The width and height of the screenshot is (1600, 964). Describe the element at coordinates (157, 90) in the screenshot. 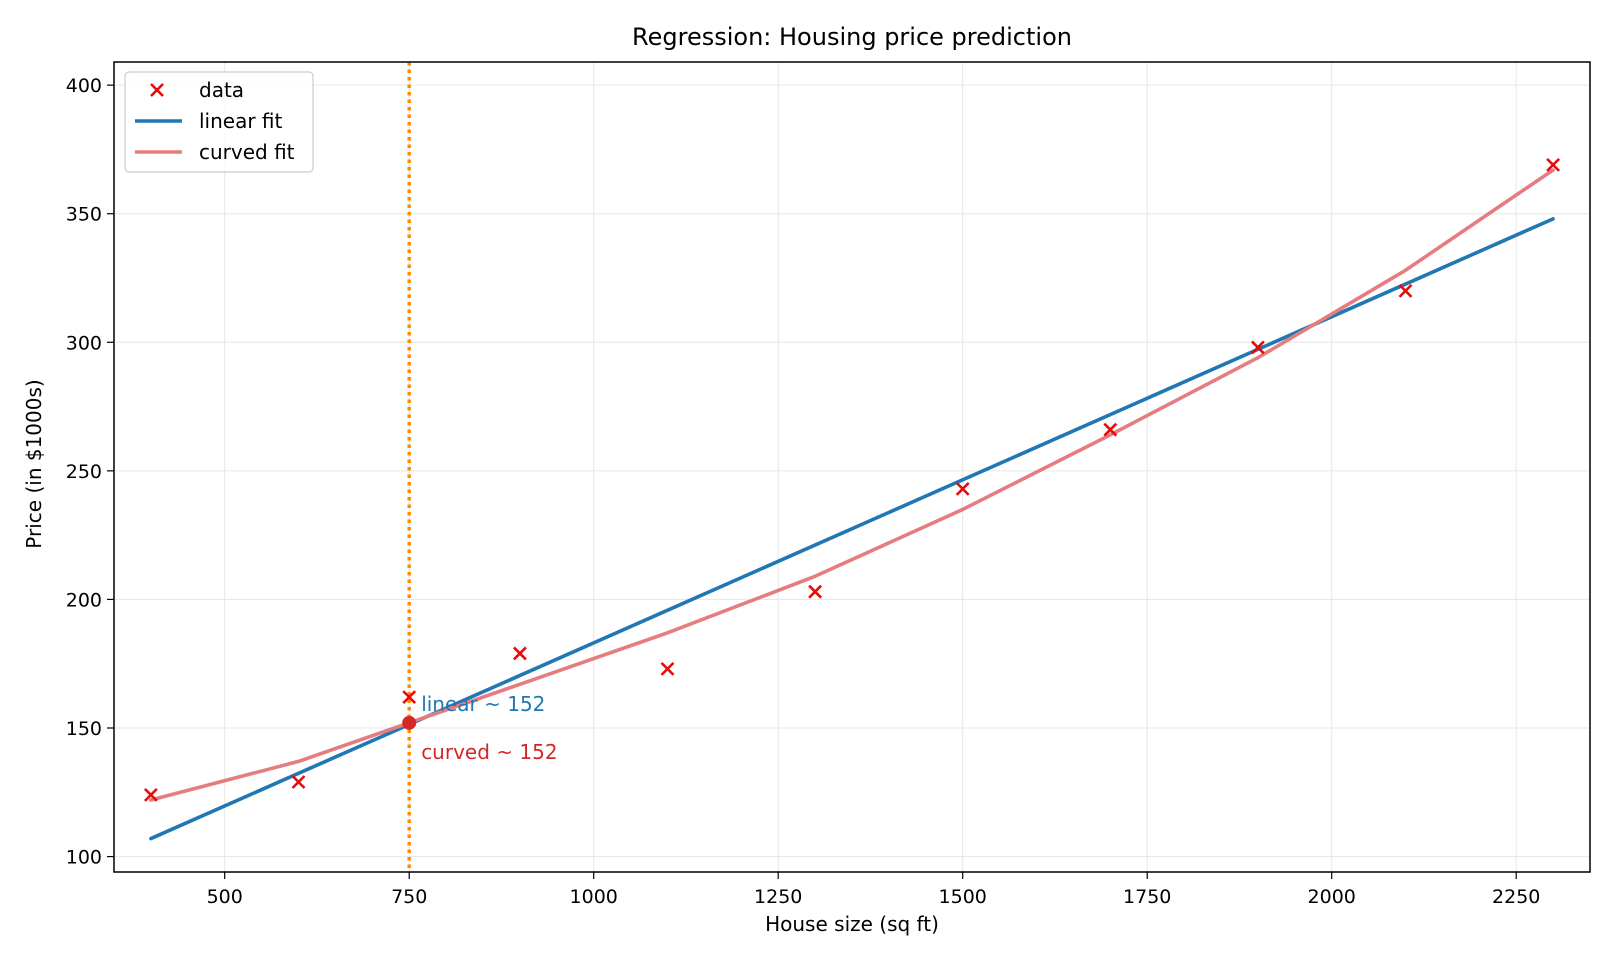

I see `legend-marker-data` at that location.